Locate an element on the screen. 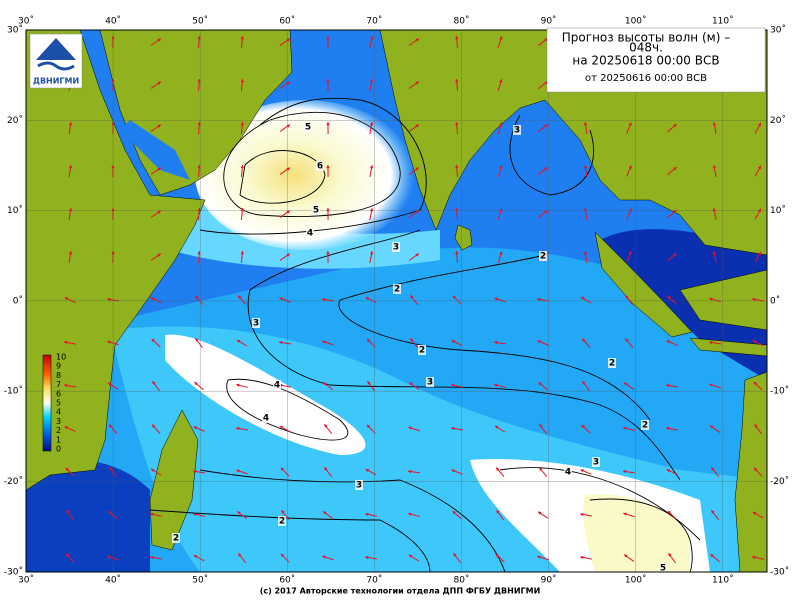 This screenshot has width=800, height=600. sumatra is located at coordinates (643, 284).